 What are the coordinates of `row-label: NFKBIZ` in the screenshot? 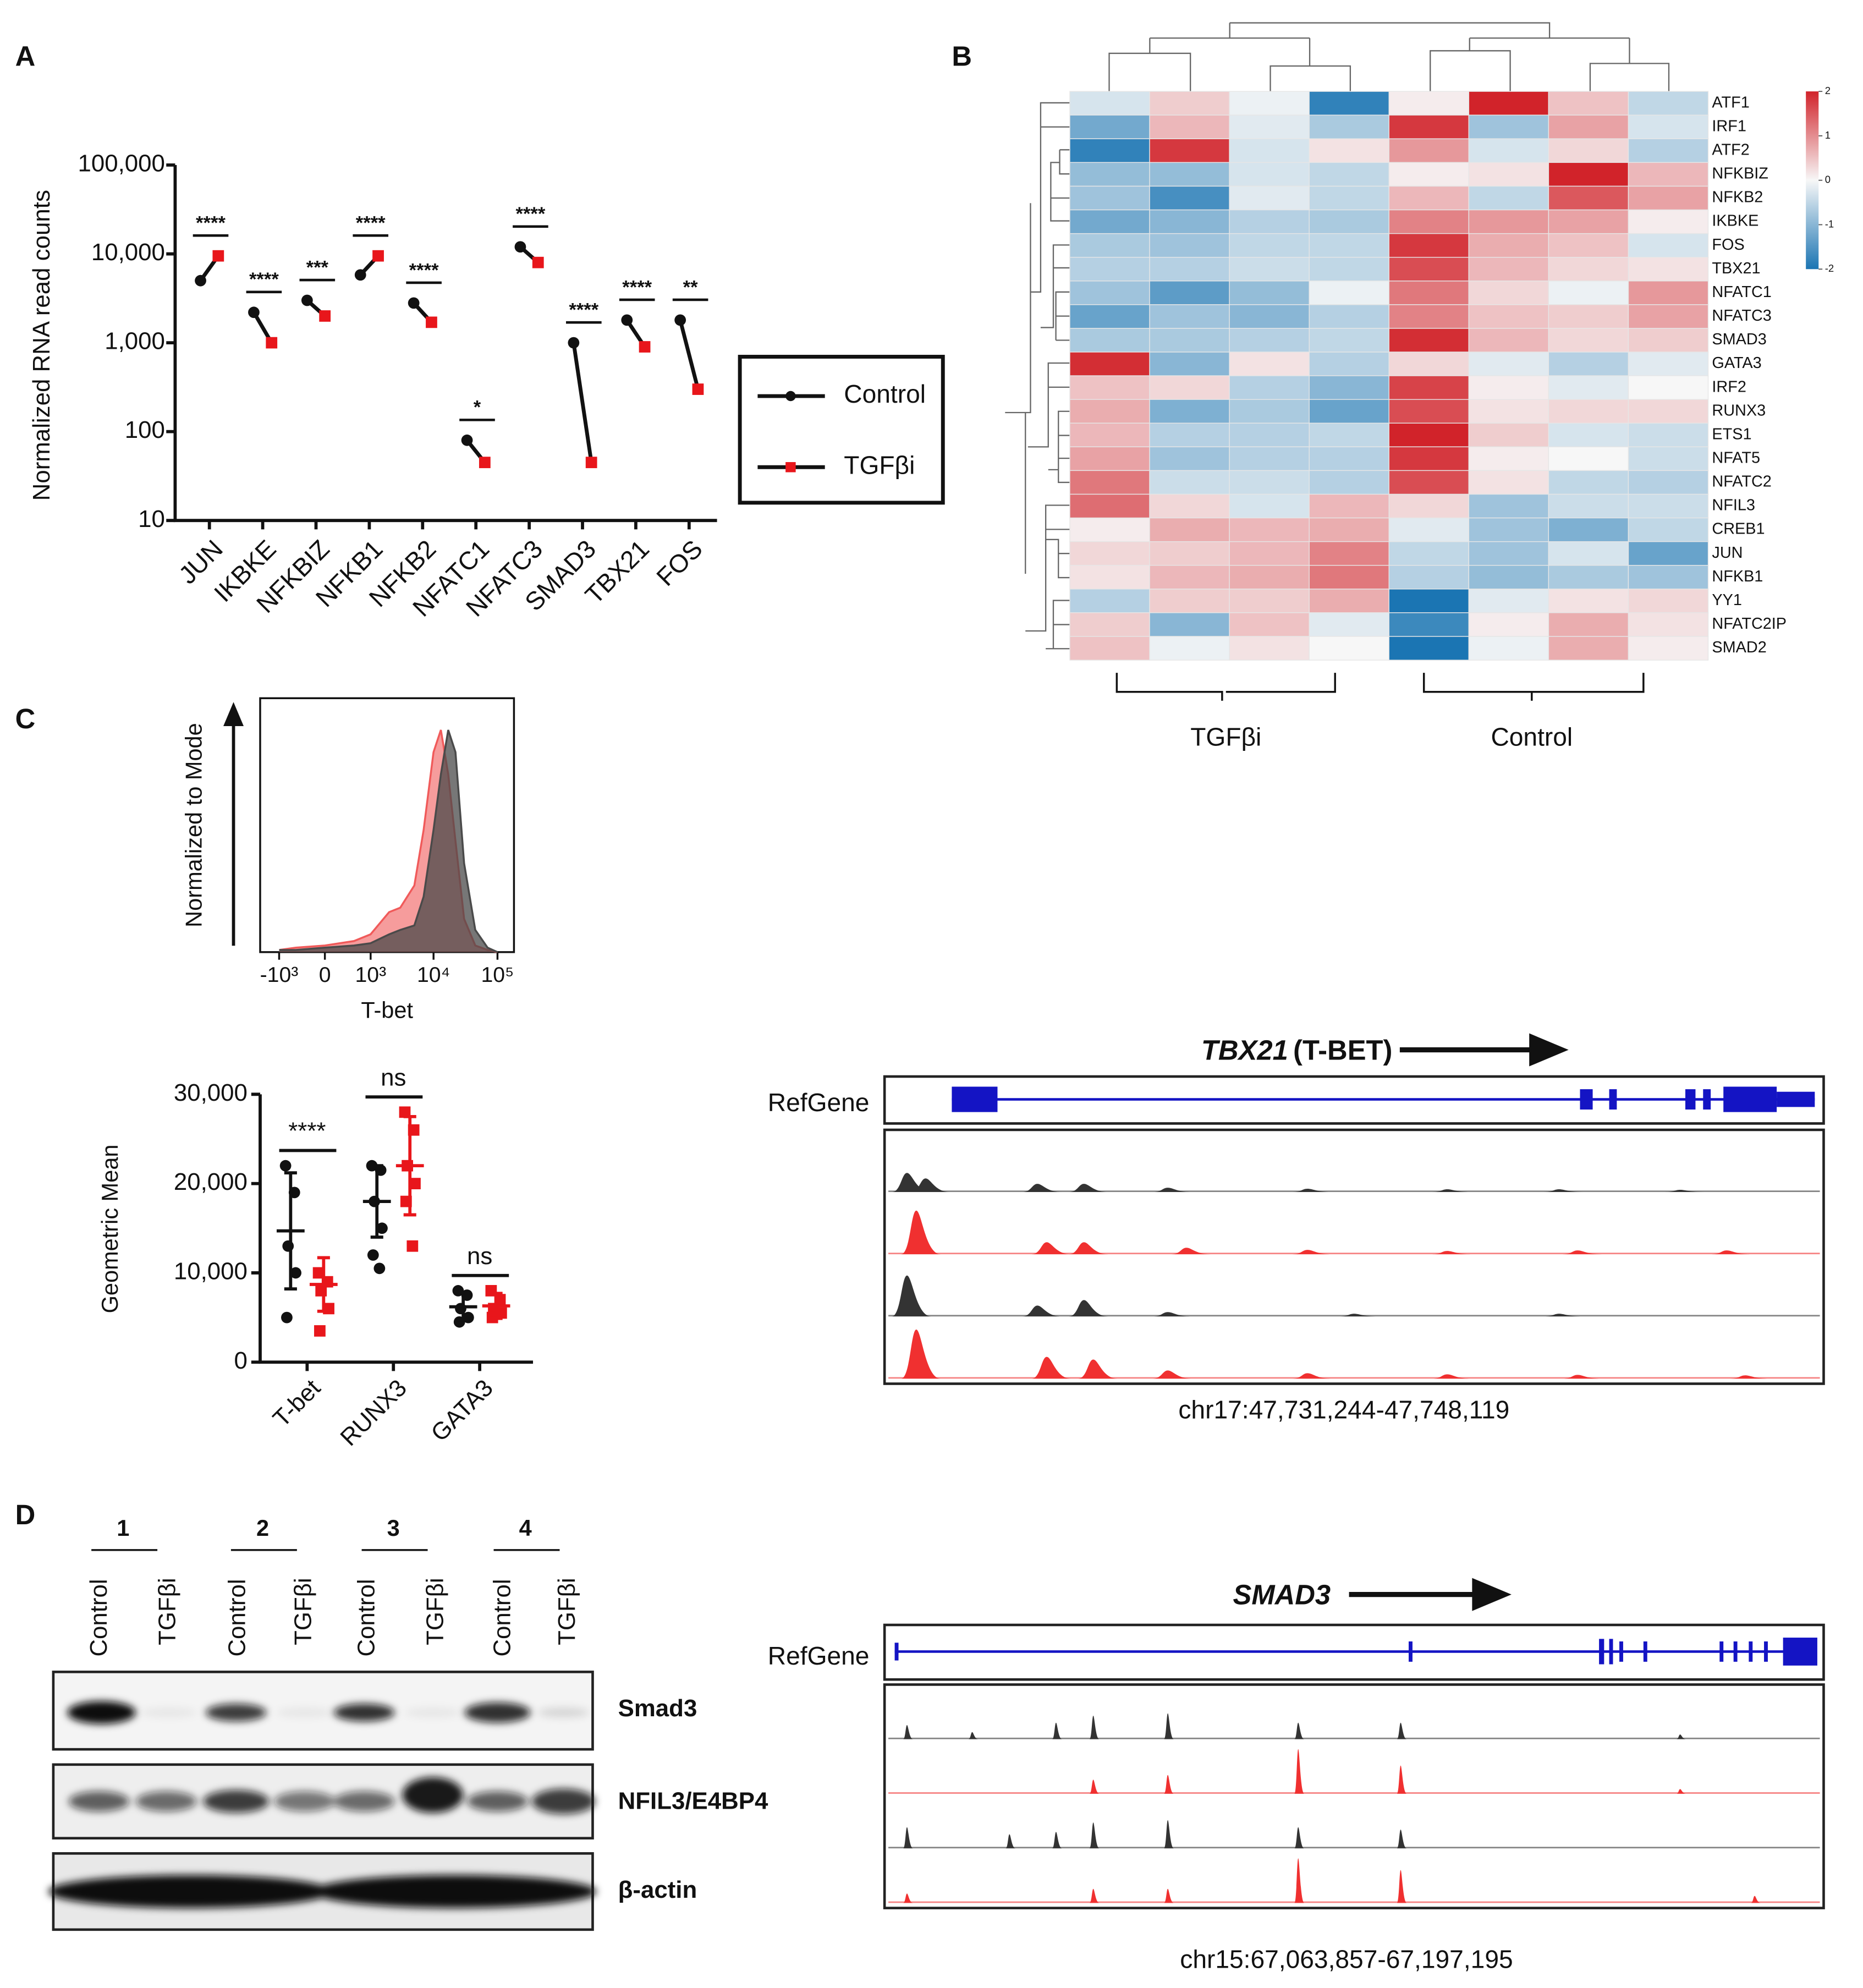 It's located at (1740, 174).